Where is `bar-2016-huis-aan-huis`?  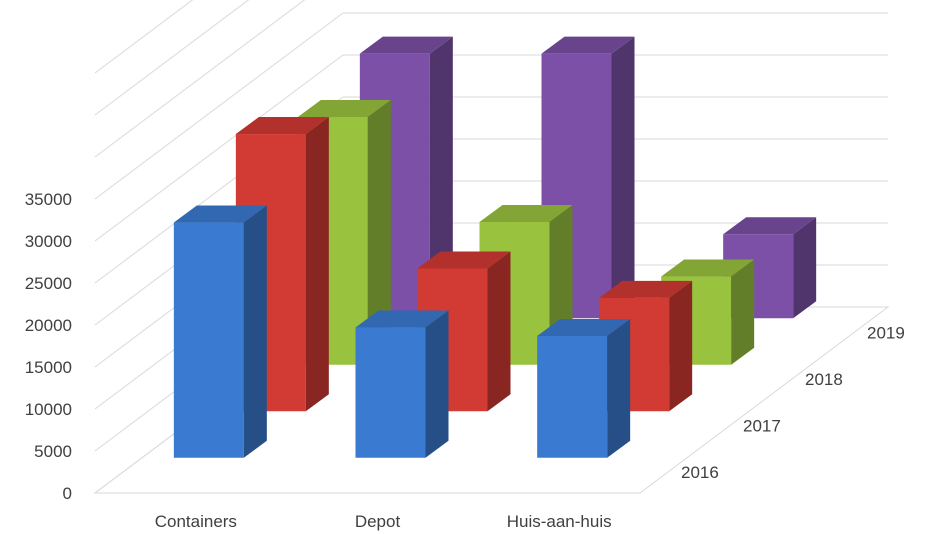
bar-2016-huis-aan-huis is located at coordinates (584, 388).